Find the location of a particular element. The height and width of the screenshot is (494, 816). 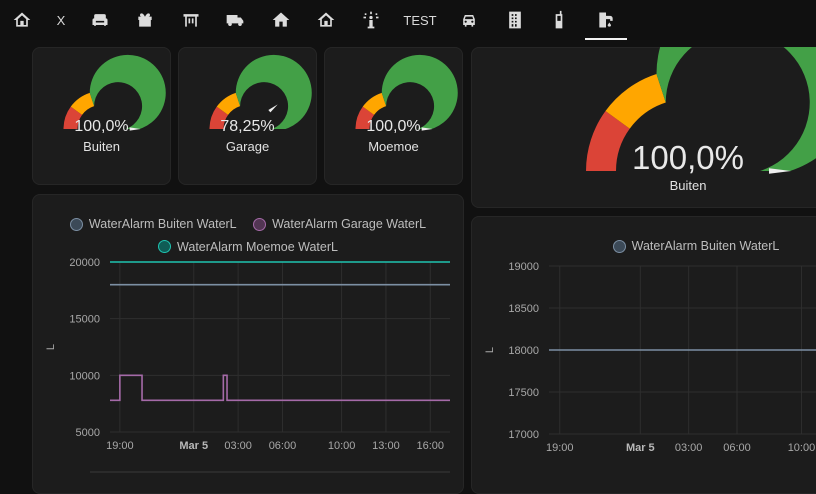

gauge-card-moemoe: 100,0% Moemoe is located at coordinates (393, 116).